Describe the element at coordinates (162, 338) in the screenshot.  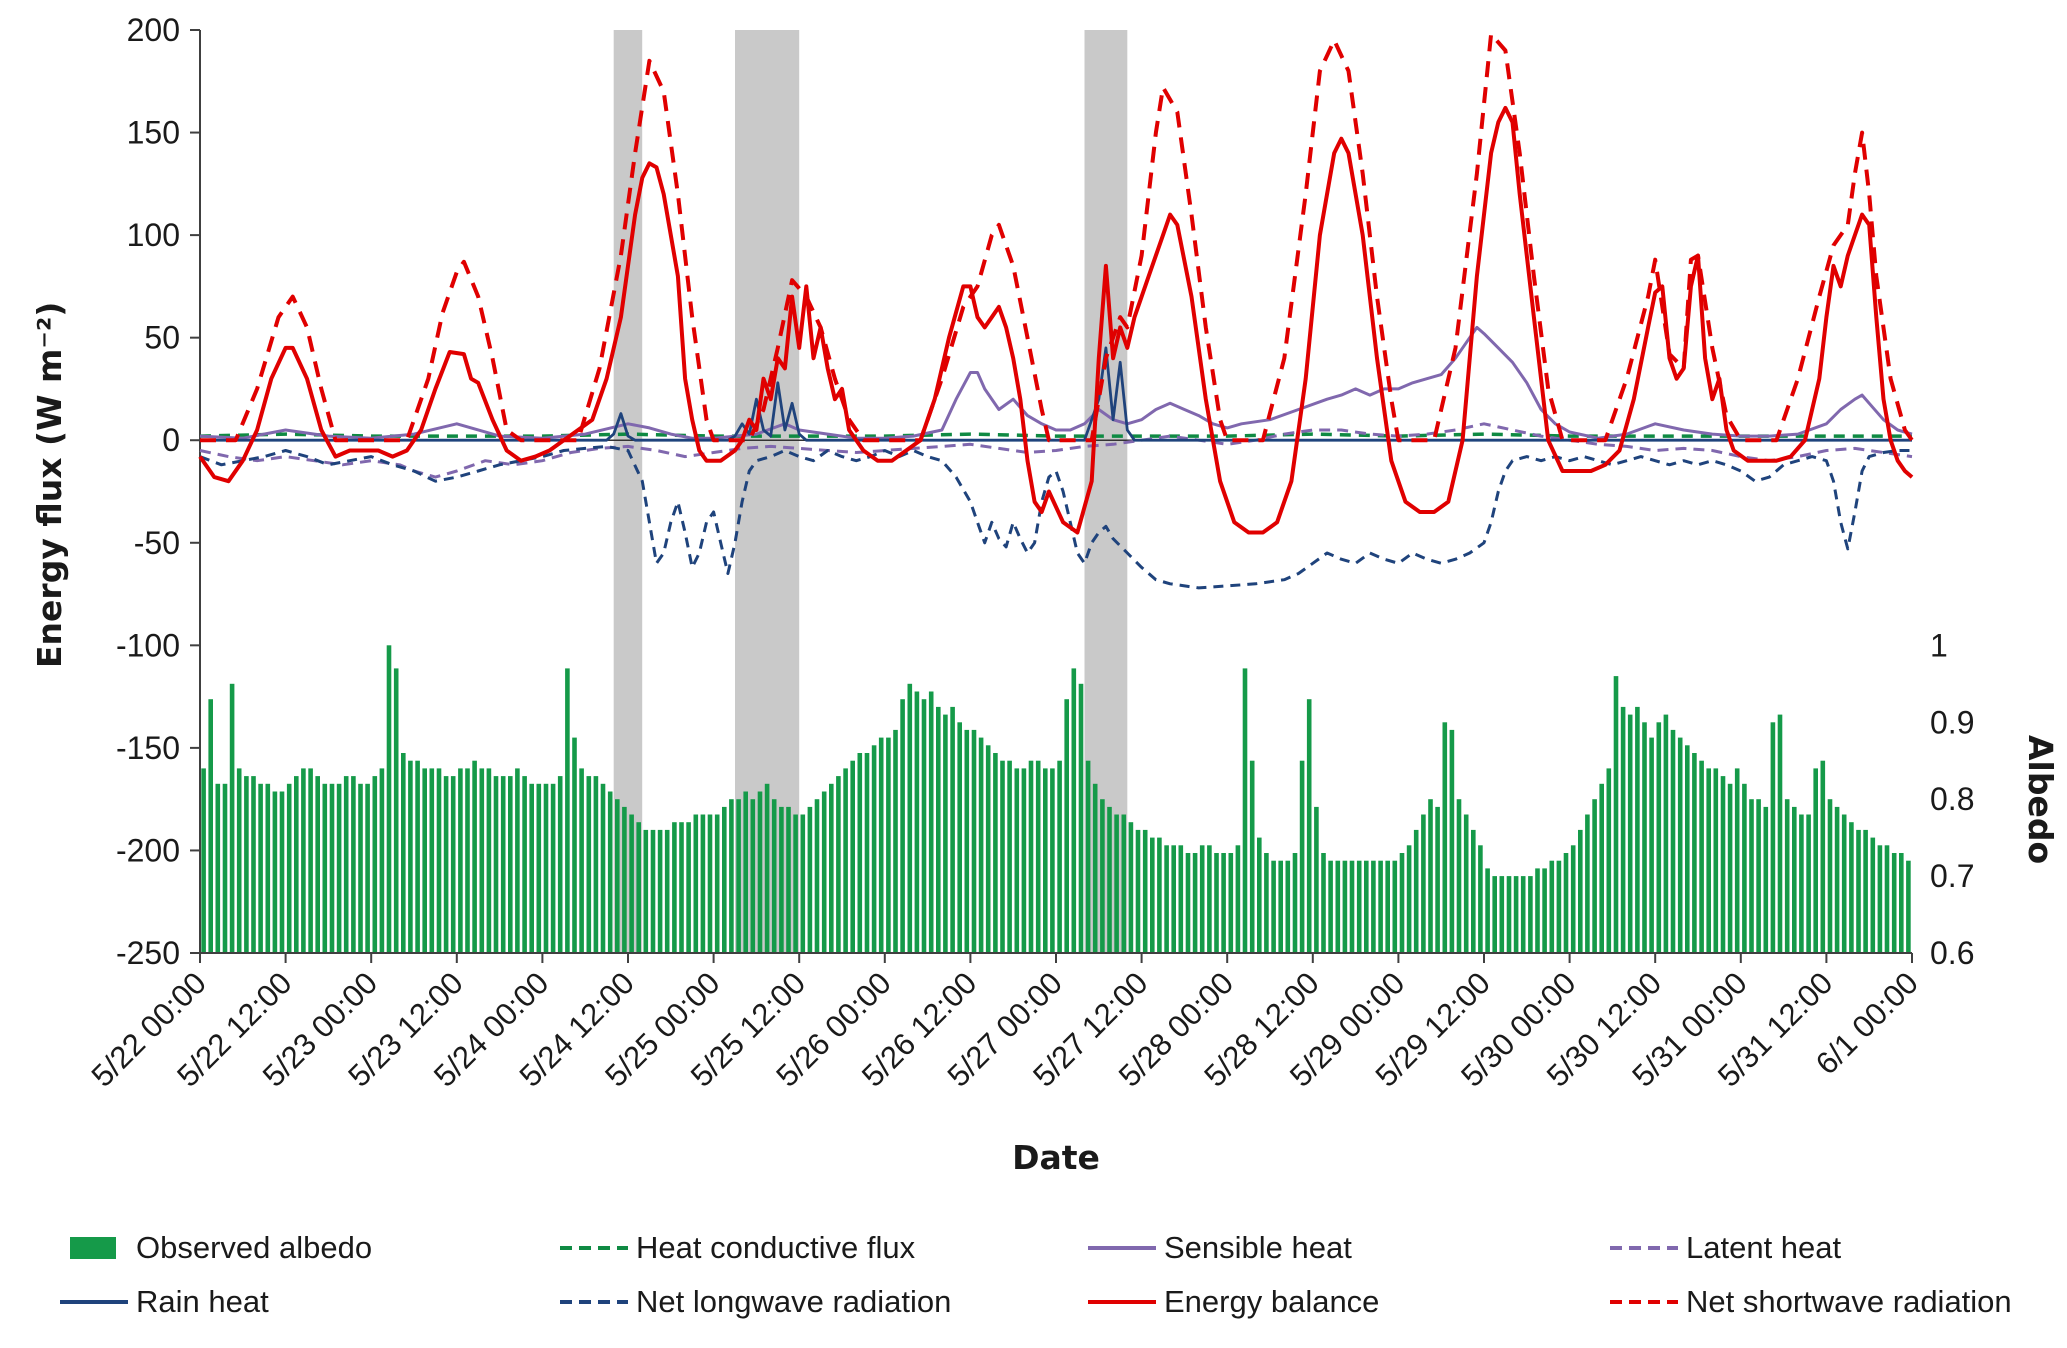
I see `y-tick-label: 50` at that location.